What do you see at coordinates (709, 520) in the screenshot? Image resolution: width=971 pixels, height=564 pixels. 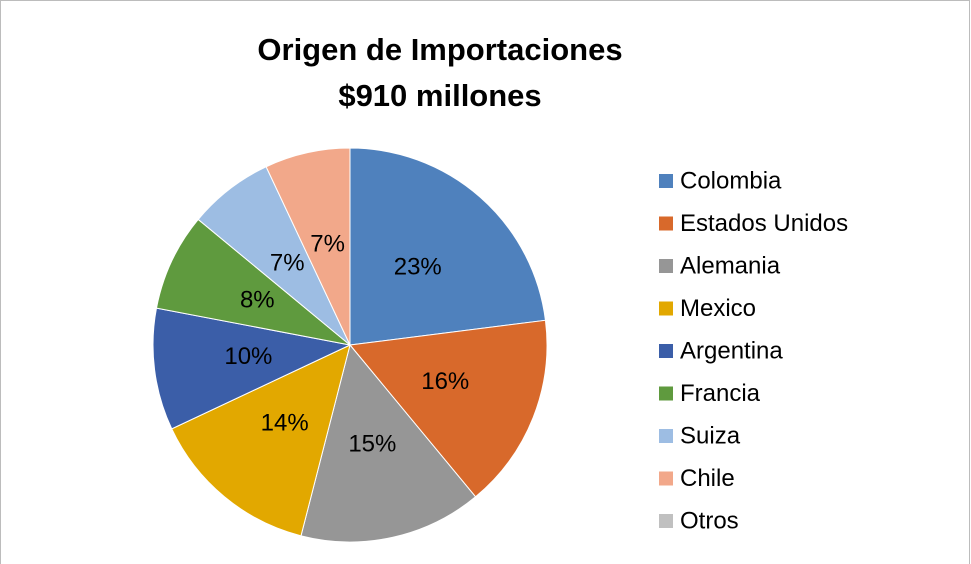 I see `legend-label: Otros` at bounding box center [709, 520].